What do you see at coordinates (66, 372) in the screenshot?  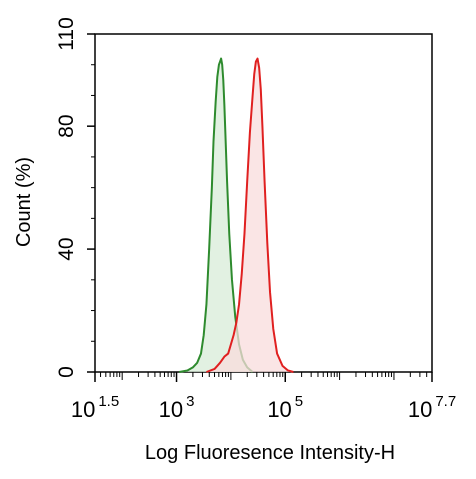 I see `y-tick-label: 0` at bounding box center [66, 372].